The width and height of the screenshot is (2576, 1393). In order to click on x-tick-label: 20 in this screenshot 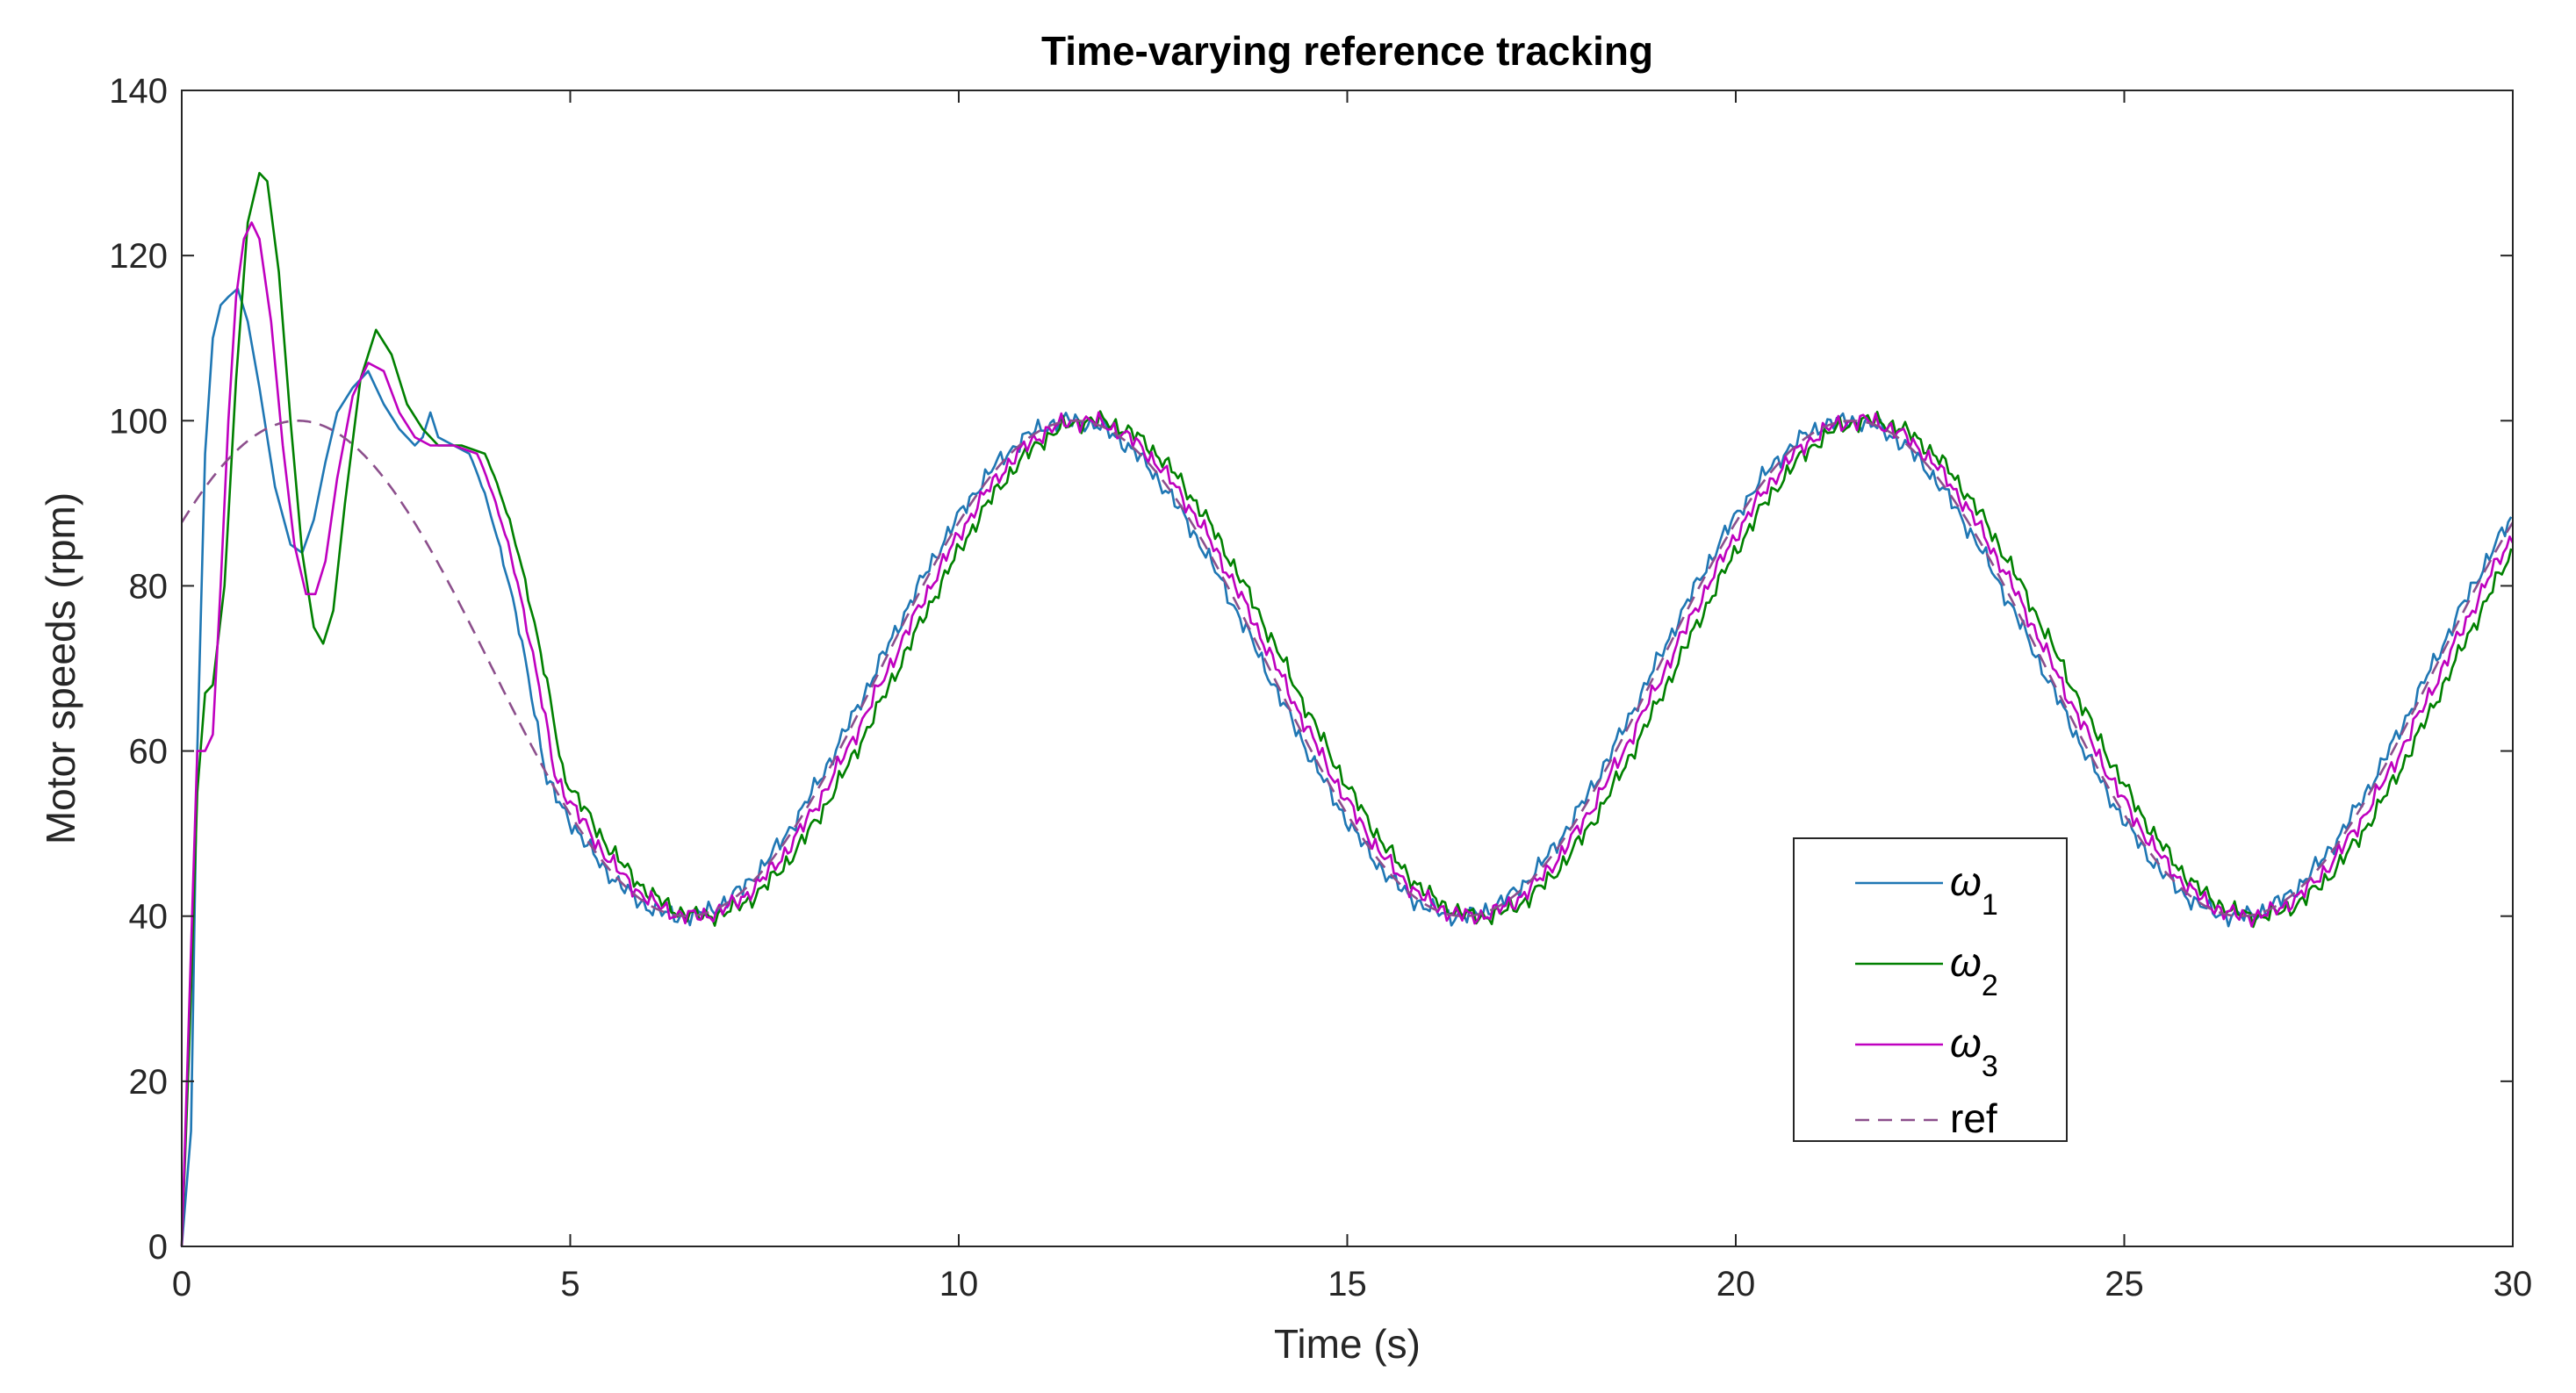, I will do `click(1736, 1284)`.